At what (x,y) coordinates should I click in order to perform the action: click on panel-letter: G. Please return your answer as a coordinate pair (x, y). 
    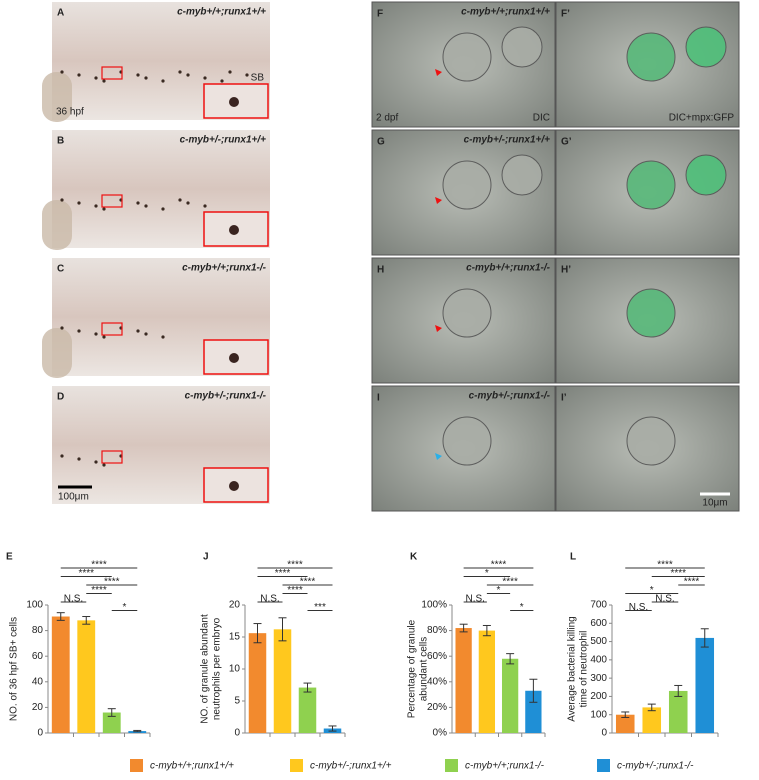
    Looking at the image, I should click on (381, 142).